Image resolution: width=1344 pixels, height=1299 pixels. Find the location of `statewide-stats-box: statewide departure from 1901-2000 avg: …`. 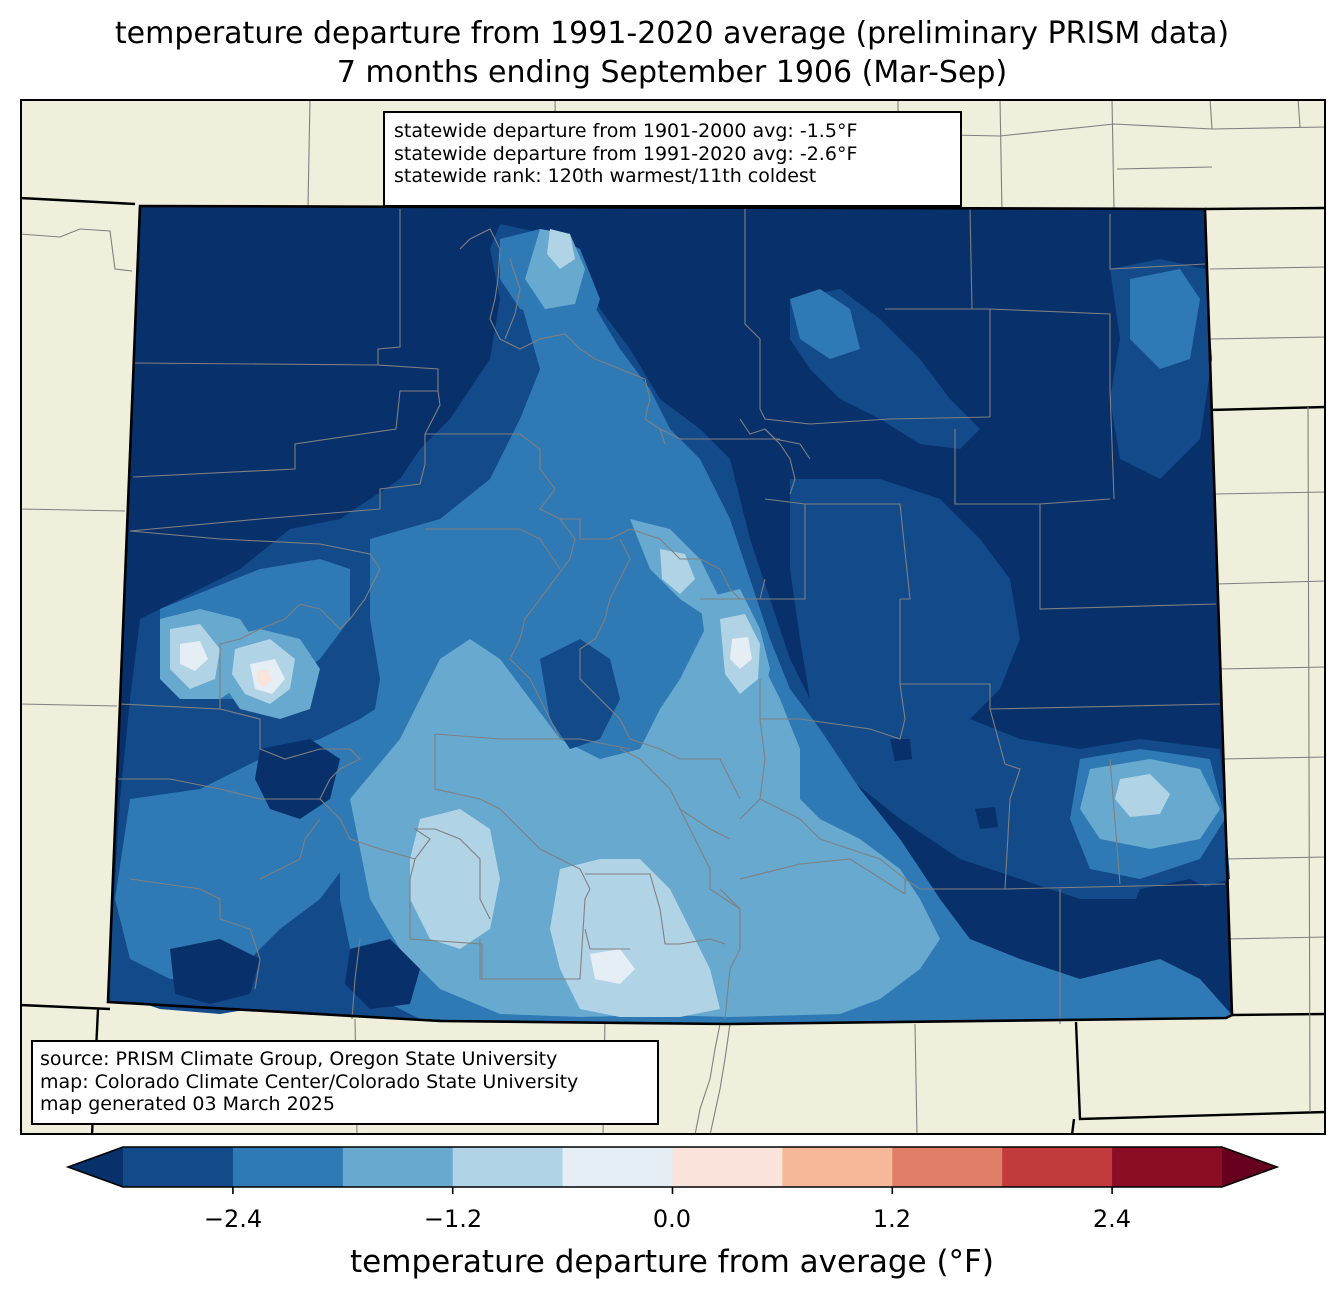

statewide-stats-box: statewide departure from 1901-2000 avg: … is located at coordinates (672, 159).